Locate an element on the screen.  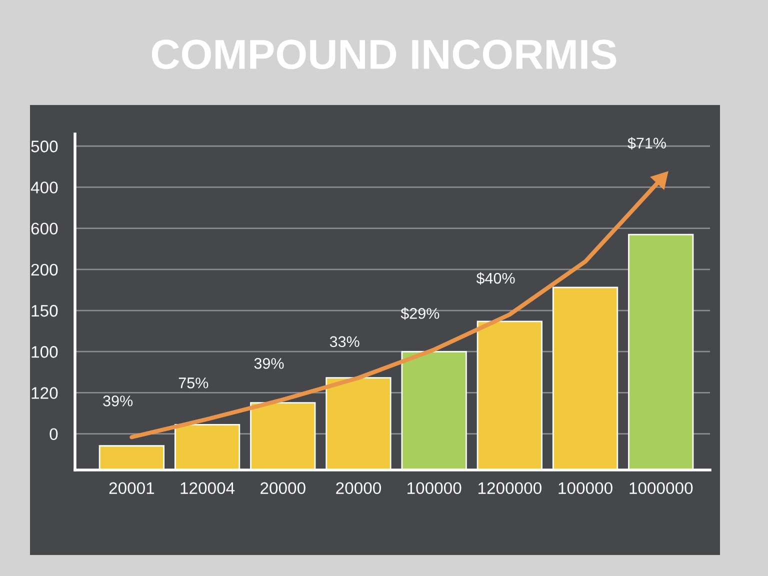
x-tick-label: 120004 is located at coordinates (207, 488).